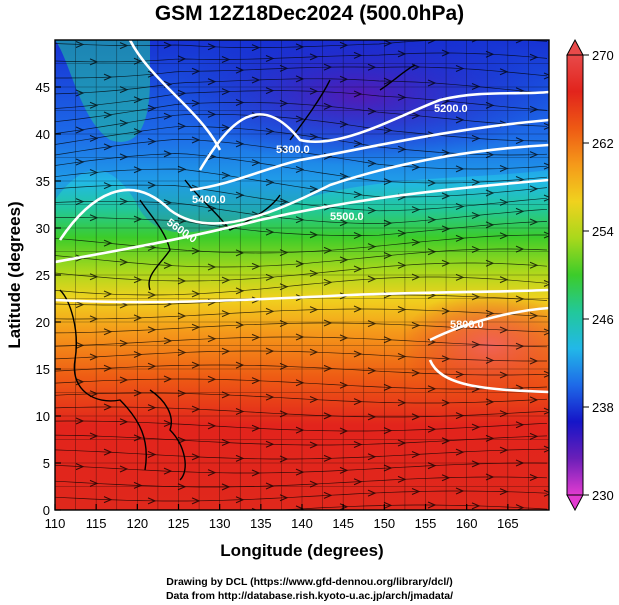 This screenshot has width=619, height=605. I want to click on x-axis-ticks: 110 115 120 125 130 135 140 145 150 155 160 165, so click(282, 517).